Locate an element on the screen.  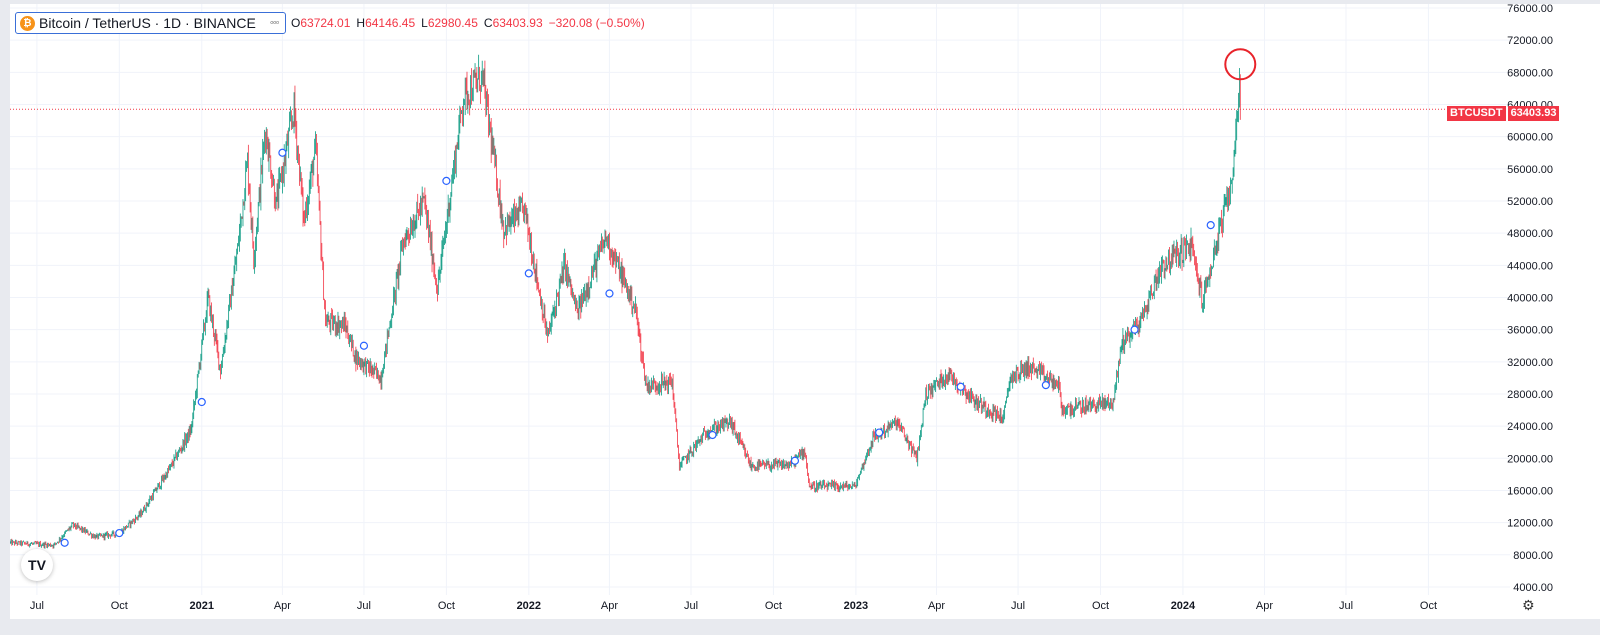
y-tick-label: 76000.00 is located at coordinates (1530, 9).